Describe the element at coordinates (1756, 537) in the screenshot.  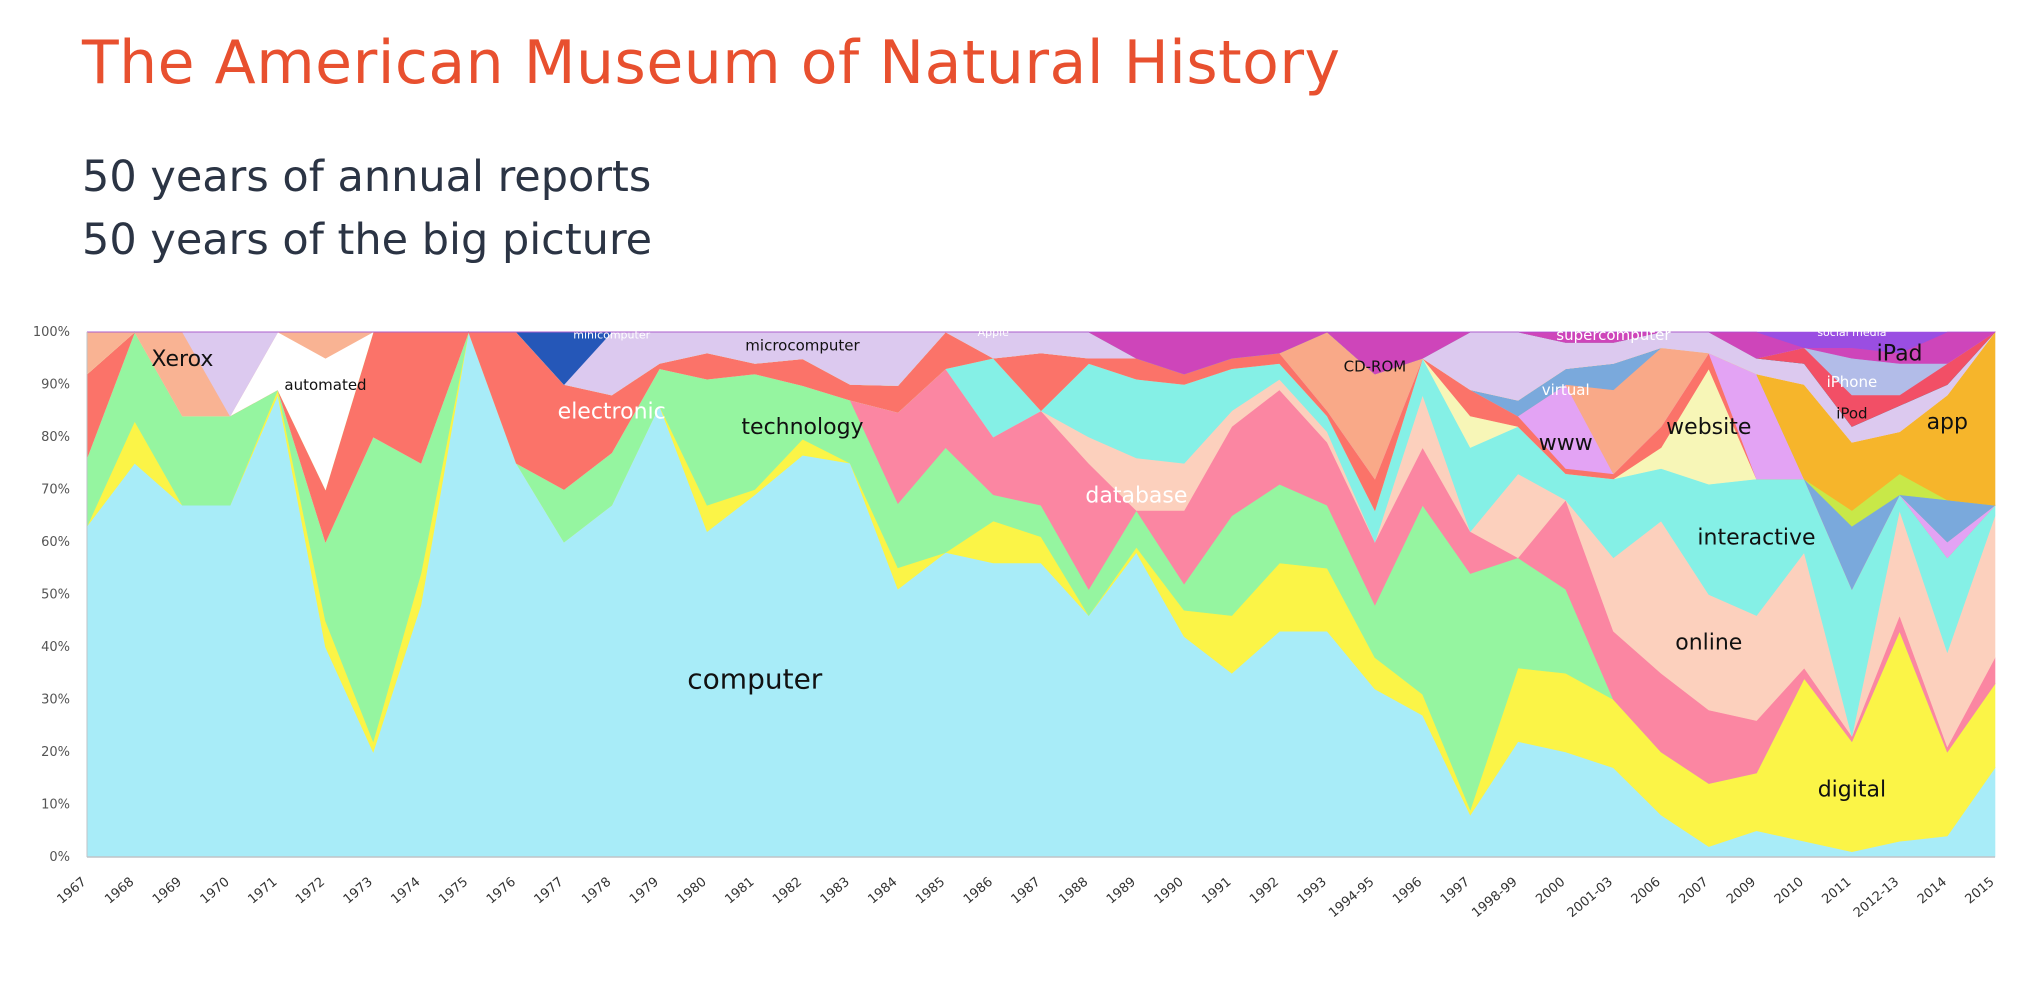
I see `annotation-interactive: interactive` at that location.